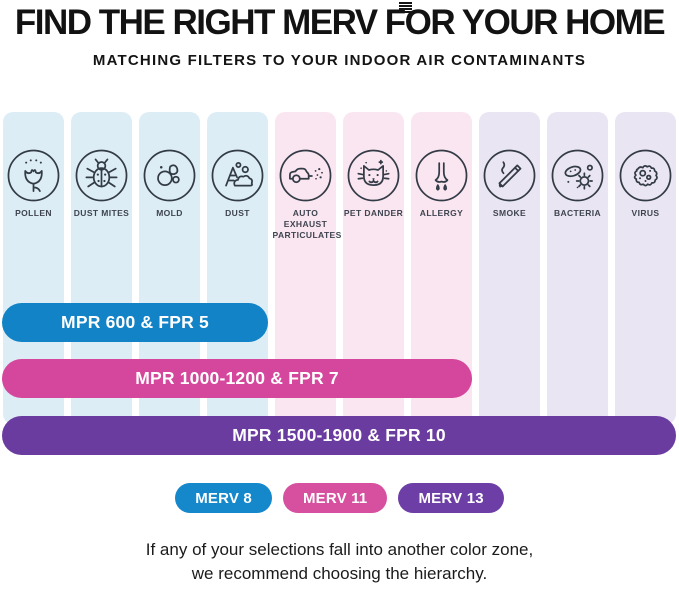 The image size is (679, 589). What do you see at coordinates (305, 175) in the screenshot?
I see `auto-exhaust-icon` at bounding box center [305, 175].